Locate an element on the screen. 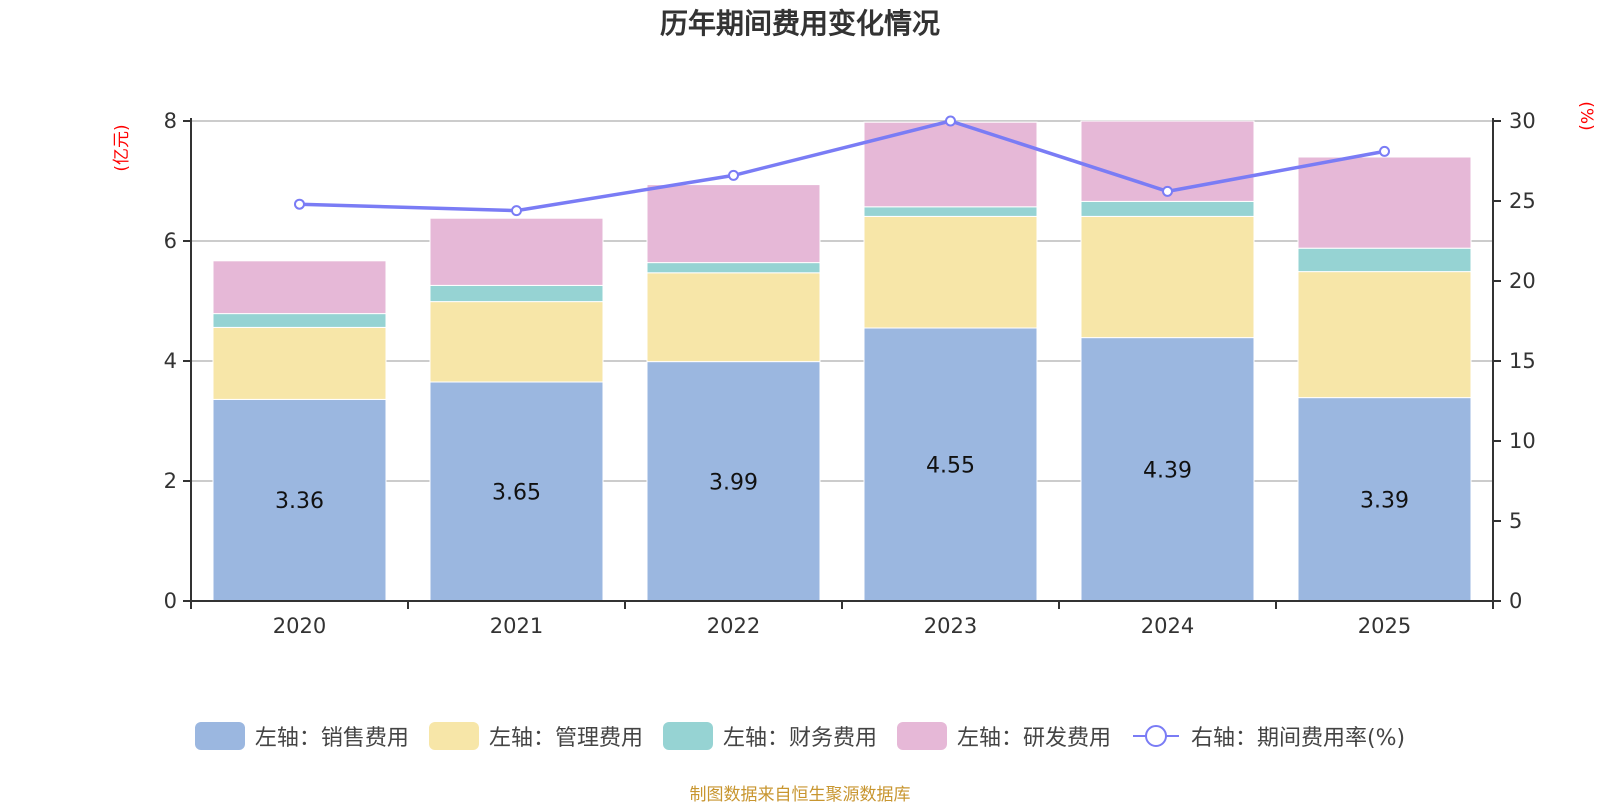 The width and height of the screenshot is (1600, 805). x-axis-tick-label: 2022 is located at coordinates (733, 626).